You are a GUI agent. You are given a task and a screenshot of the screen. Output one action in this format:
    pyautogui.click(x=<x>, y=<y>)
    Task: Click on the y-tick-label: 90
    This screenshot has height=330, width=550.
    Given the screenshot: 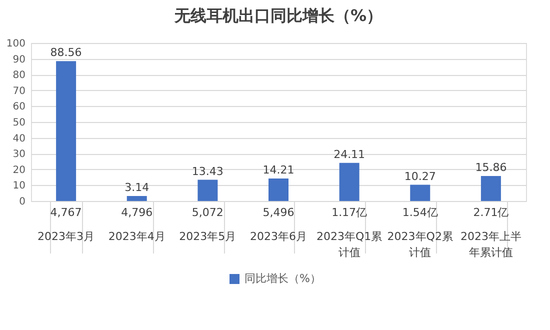 What is the action you would take?
    pyautogui.click(x=19, y=60)
    